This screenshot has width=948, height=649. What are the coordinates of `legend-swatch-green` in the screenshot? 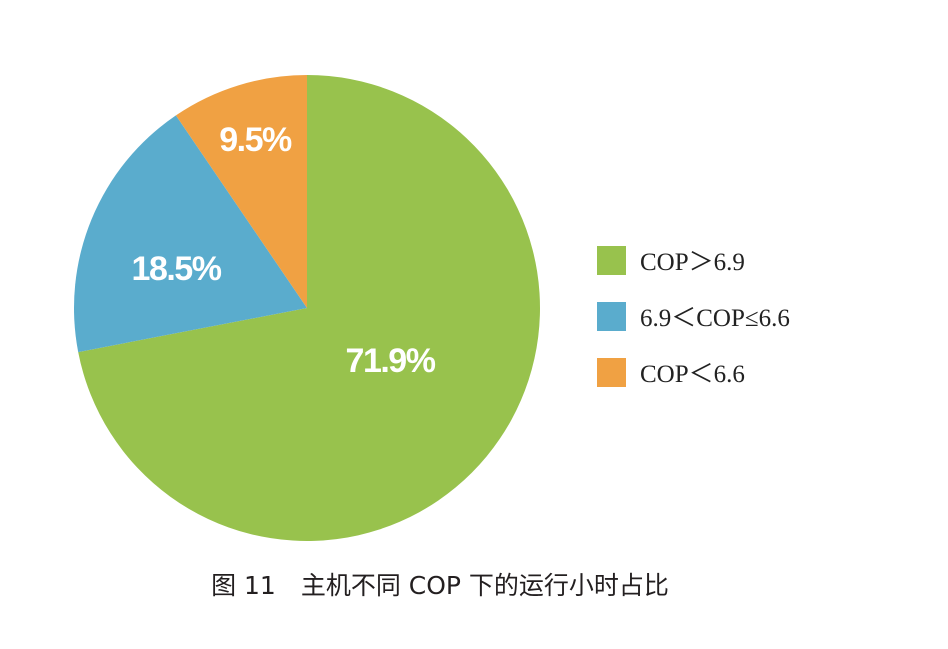 It's located at (611, 260).